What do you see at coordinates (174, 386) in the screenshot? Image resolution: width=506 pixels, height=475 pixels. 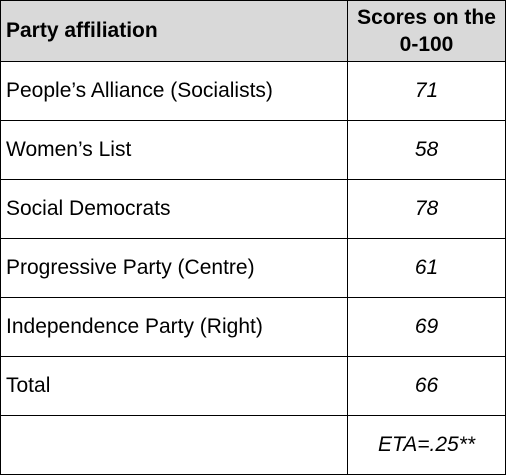 I see `total-label-cell: Total` at bounding box center [174, 386].